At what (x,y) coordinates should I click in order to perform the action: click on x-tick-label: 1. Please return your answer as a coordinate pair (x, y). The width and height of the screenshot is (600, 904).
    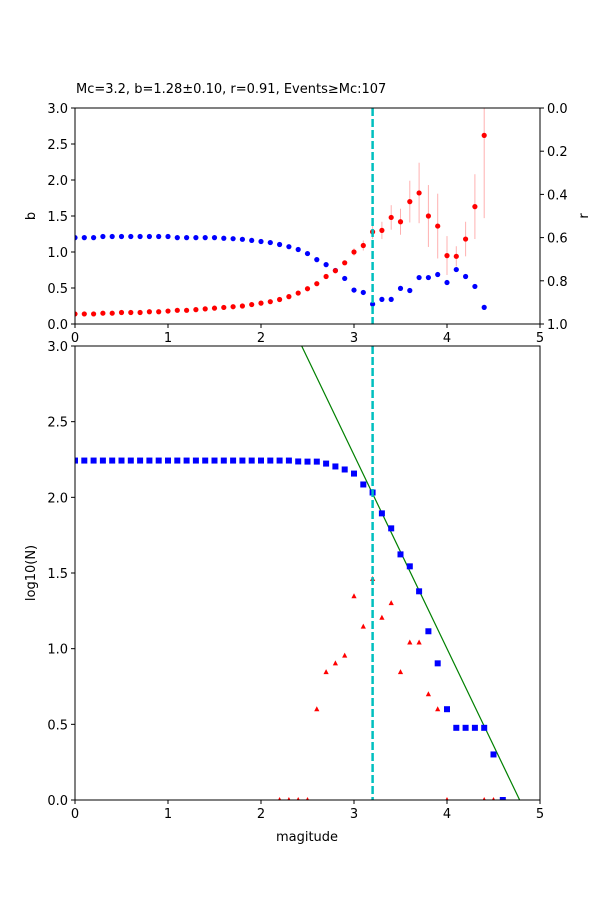
    Looking at the image, I should click on (168, 338).